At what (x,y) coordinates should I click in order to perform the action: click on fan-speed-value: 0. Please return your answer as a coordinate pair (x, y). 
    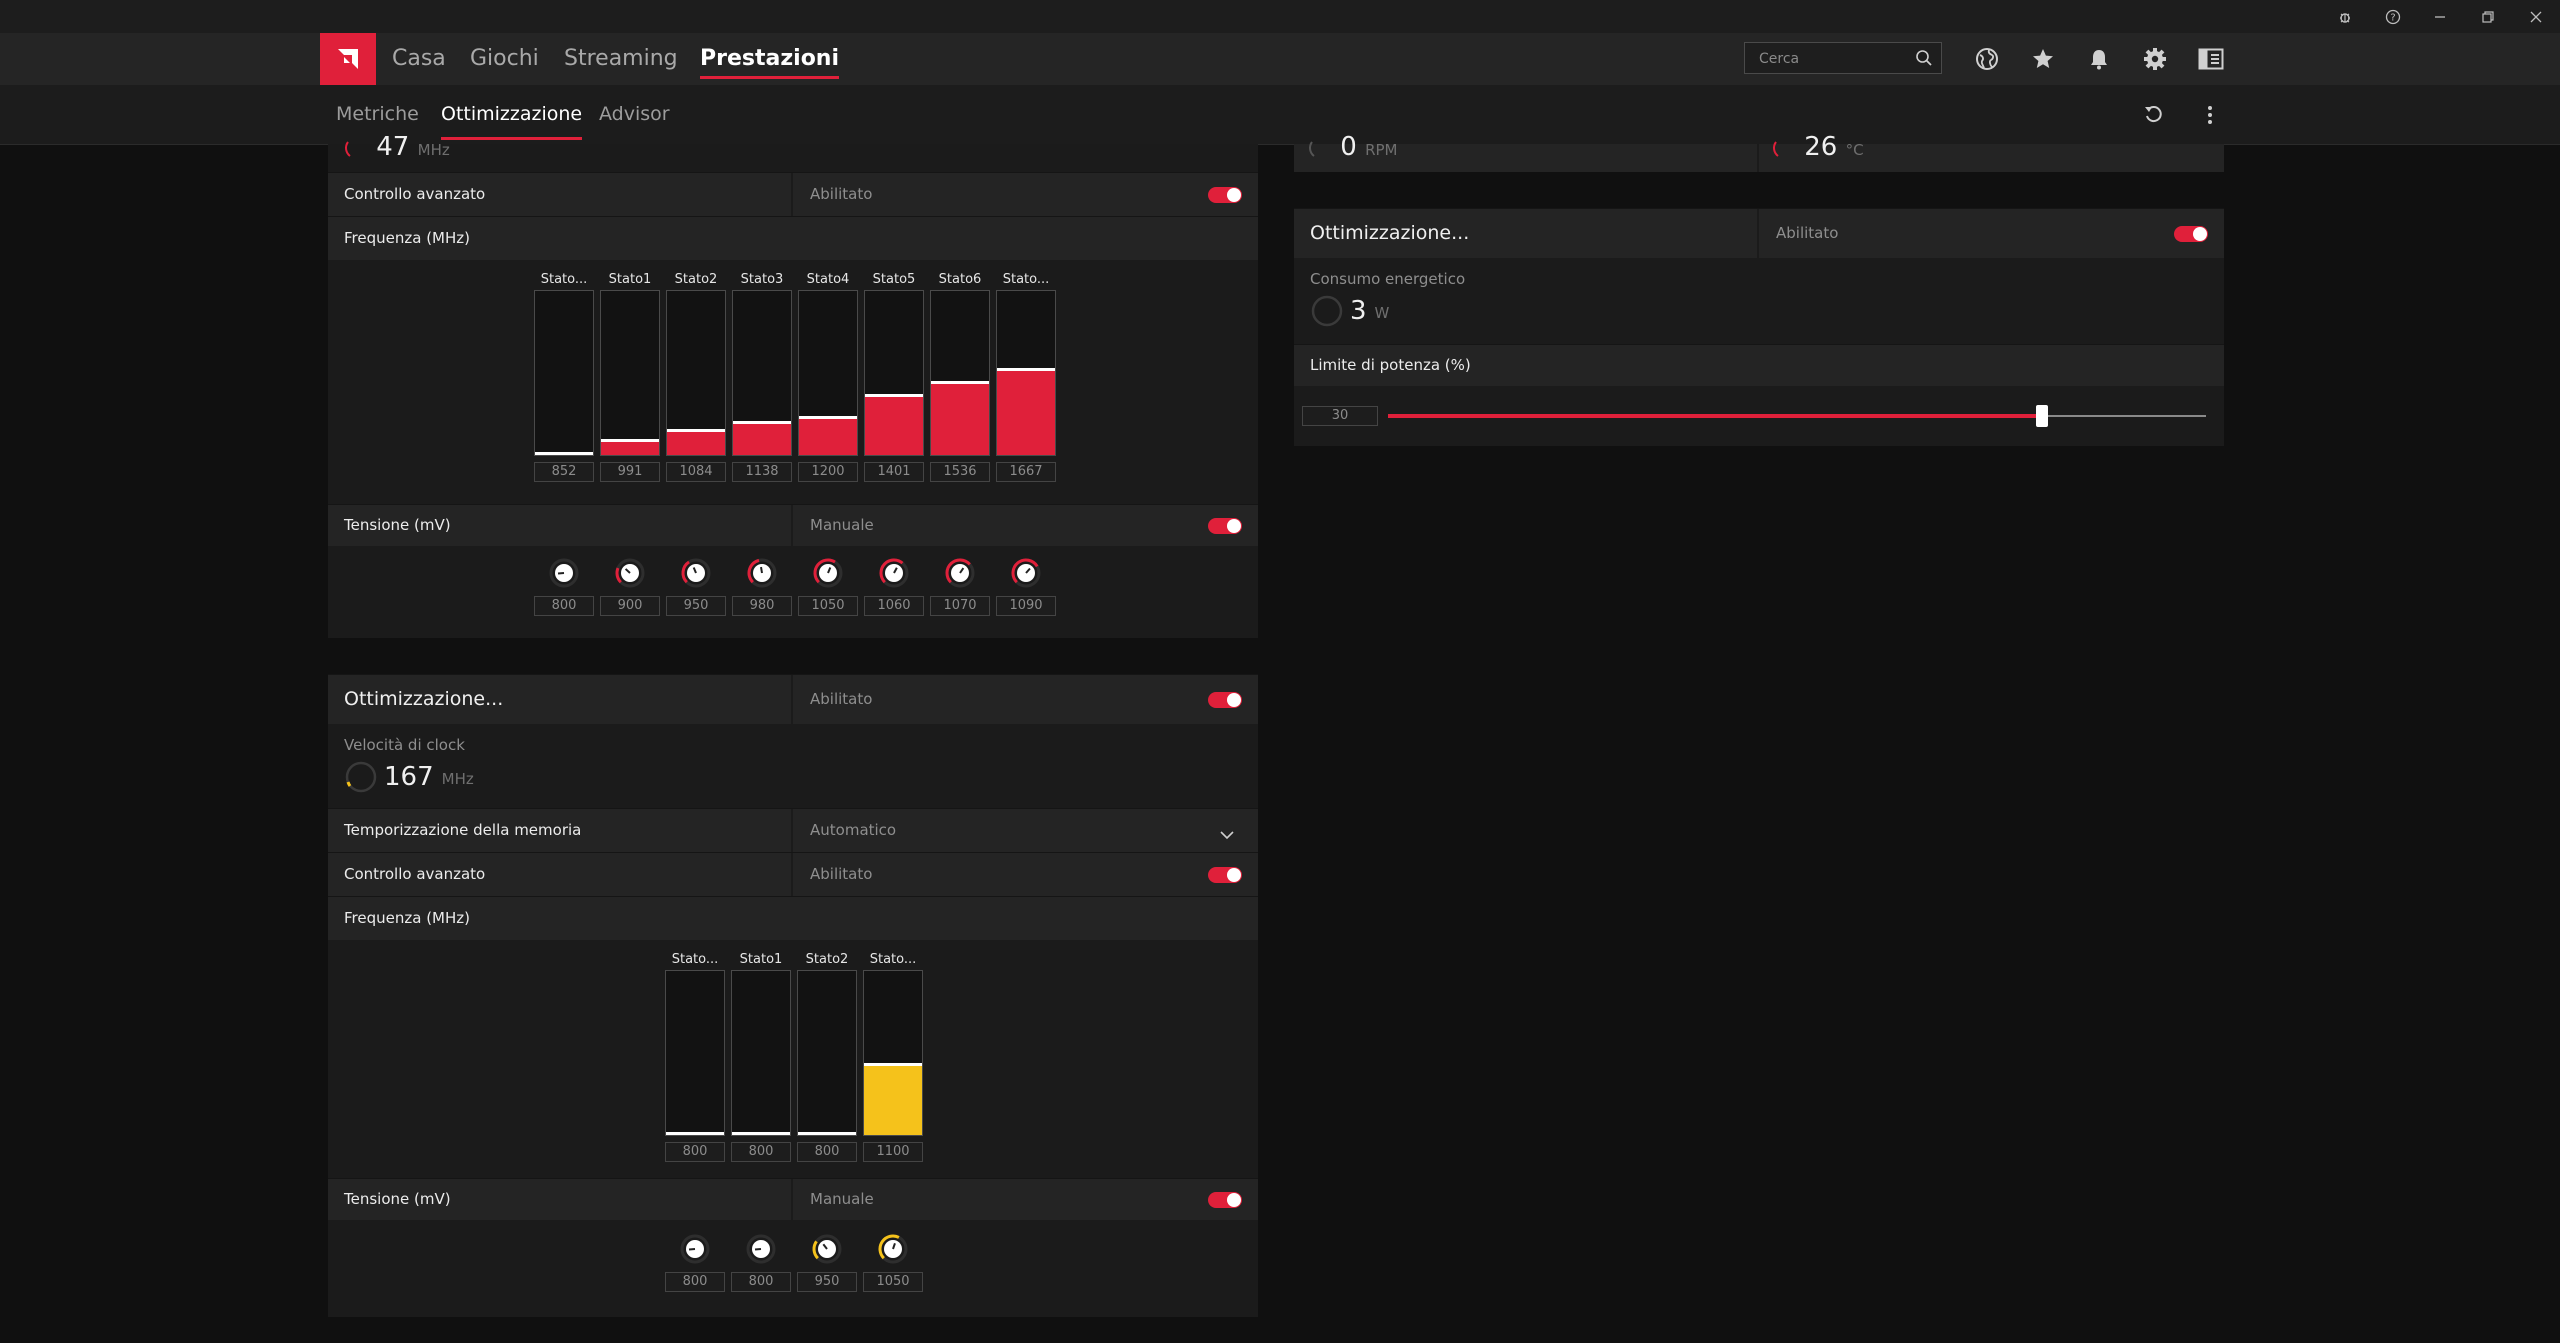
    Looking at the image, I should click on (1348, 147).